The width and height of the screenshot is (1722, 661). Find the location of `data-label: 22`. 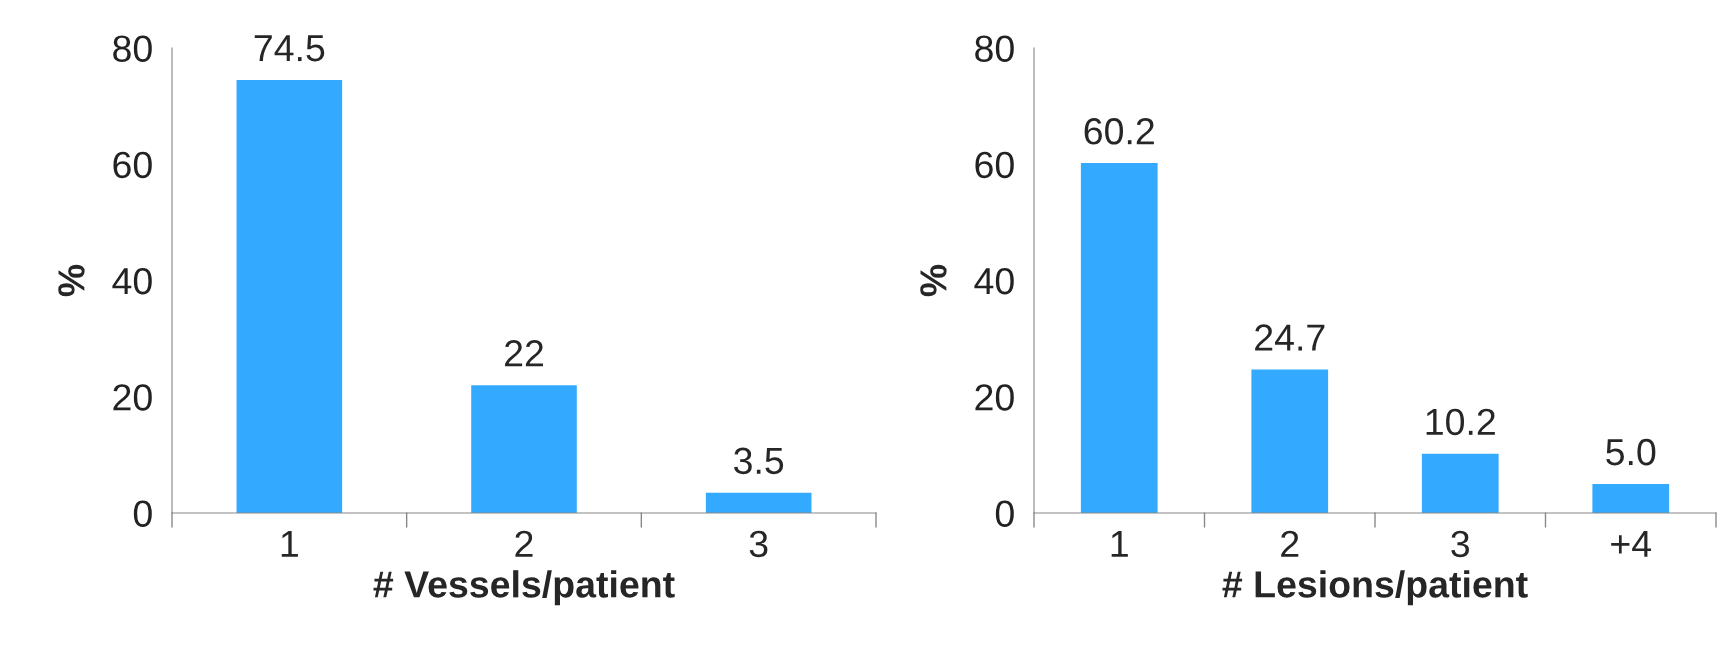

data-label: 22 is located at coordinates (524, 353).